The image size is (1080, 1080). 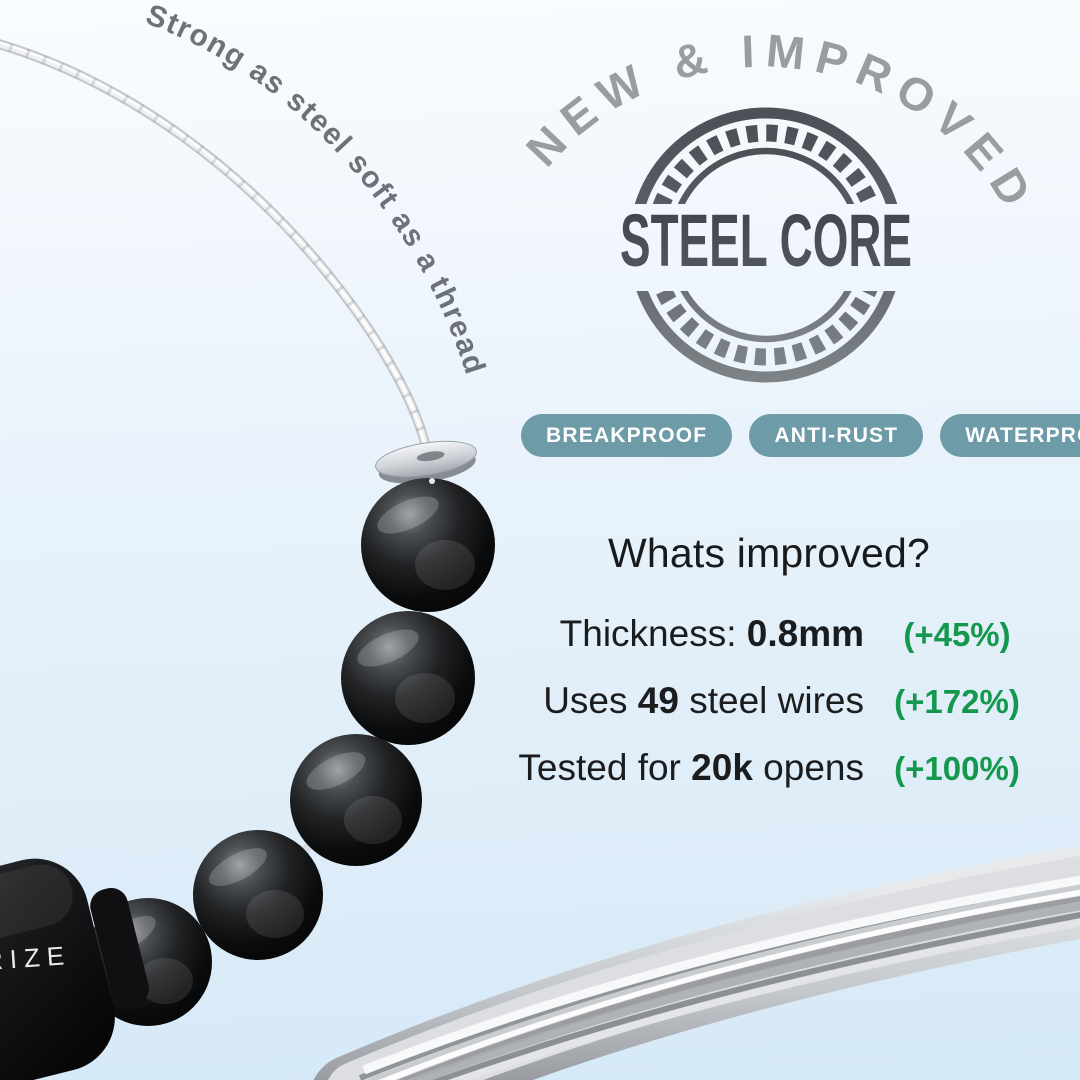 What do you see at coordinates (627, 435) in the screenshot?
I see `pill-breakproof: BREAKPROOF` at bounding box center [627, 435].